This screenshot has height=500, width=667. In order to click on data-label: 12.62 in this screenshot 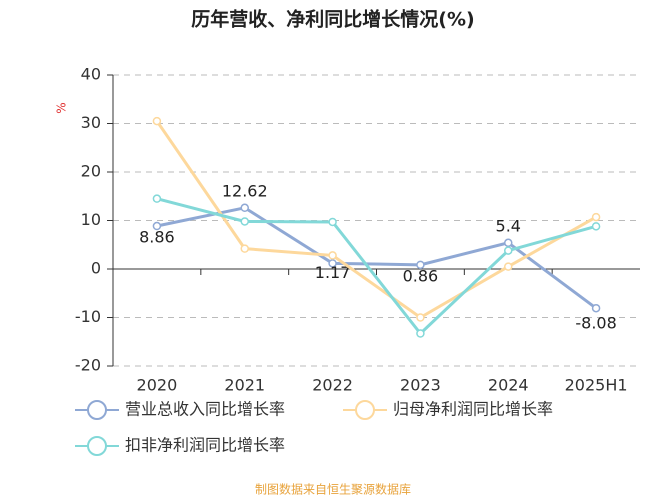, I will do `click(245, 190)`.